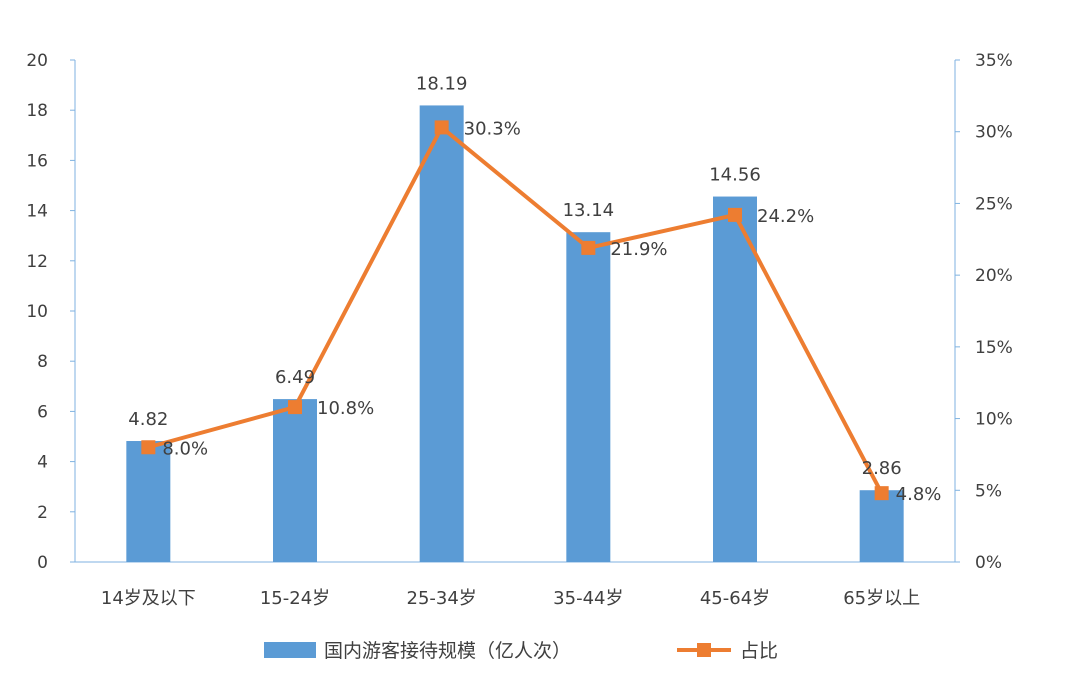 The width and height of the screenshot is (1080, 694). What do you see at coordinates (37, 262) in the screenshot?
I see `left-tick-label: 12` at bounding box center [37, 262].